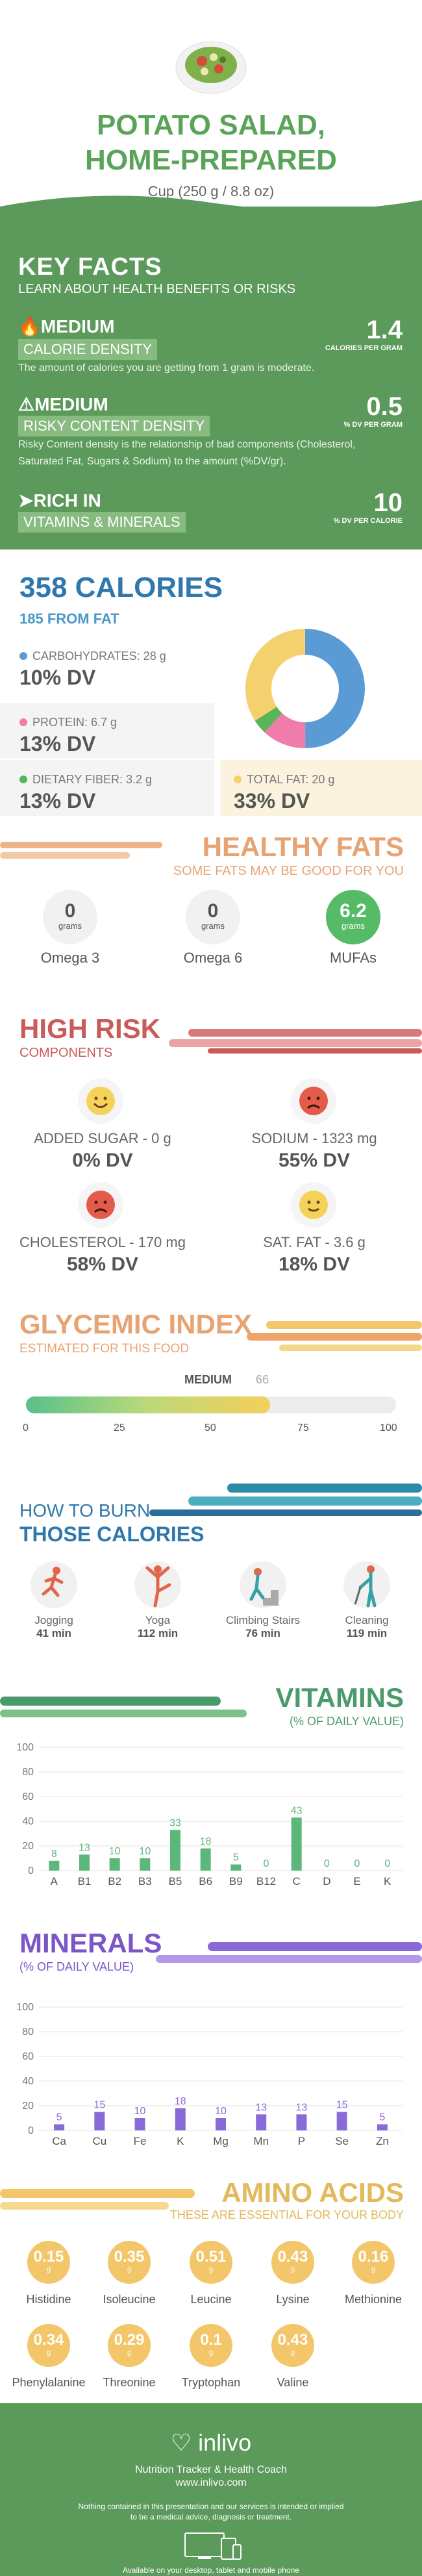 This screenshot has height=2576, width=422. Describe the element at coordinates (288, 871) in the screenshot. I see `healthy-fats-subtitle: SOME FATS MAY BE GOOD FOR YOU` at that location.